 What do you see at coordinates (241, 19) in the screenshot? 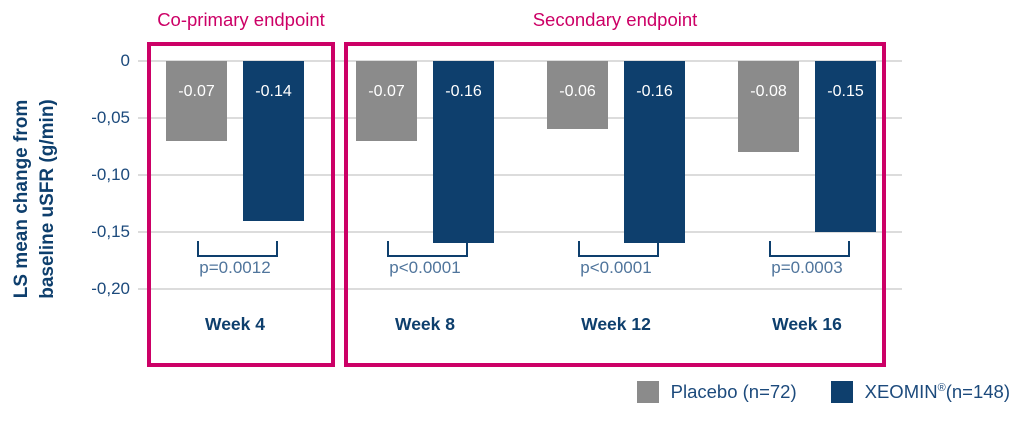
I see `co-primary-endpoint-label: Co-primary endpoint` at bounding box center [241, 19].